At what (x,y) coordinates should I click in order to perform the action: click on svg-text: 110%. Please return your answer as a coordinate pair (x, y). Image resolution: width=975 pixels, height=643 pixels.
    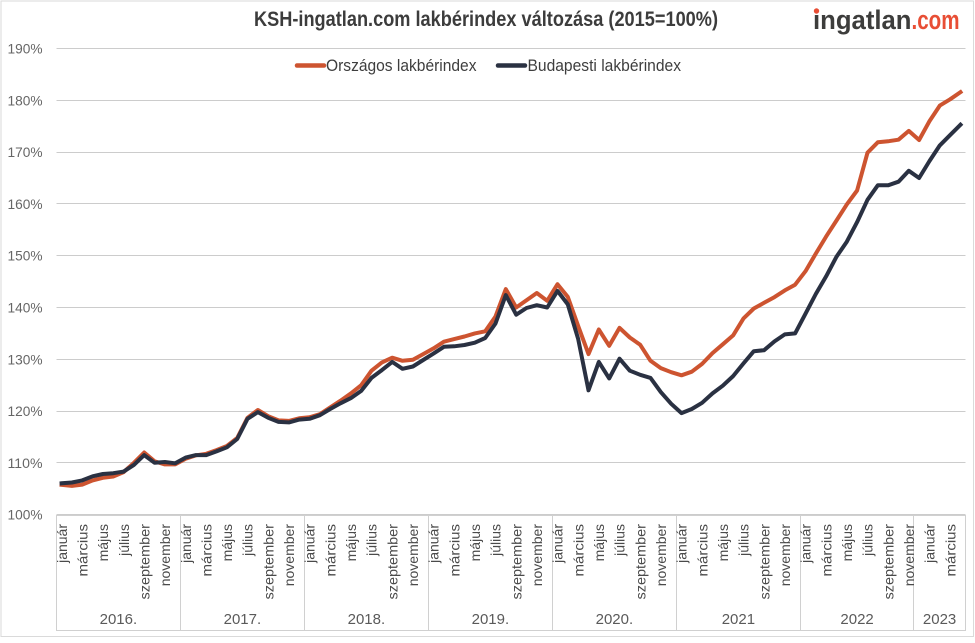
    Looking at the image, I should click on (25, 463).